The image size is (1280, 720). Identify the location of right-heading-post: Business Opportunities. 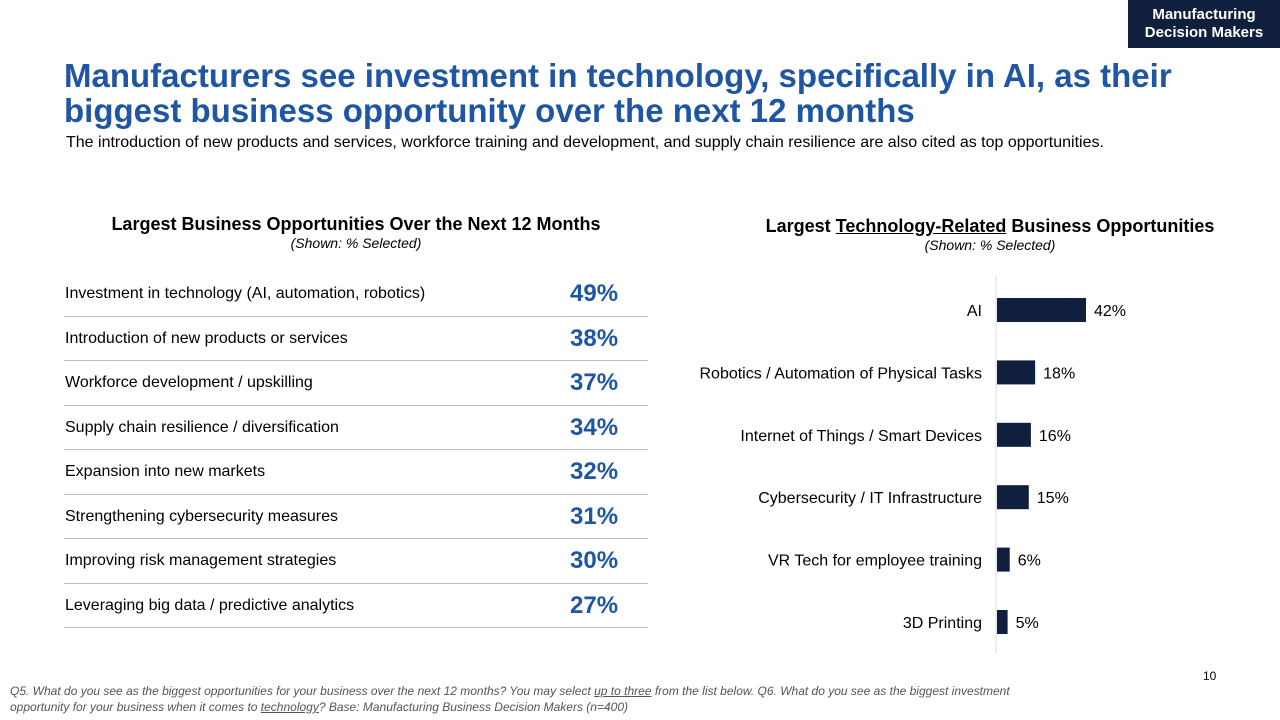
(1110, 226).